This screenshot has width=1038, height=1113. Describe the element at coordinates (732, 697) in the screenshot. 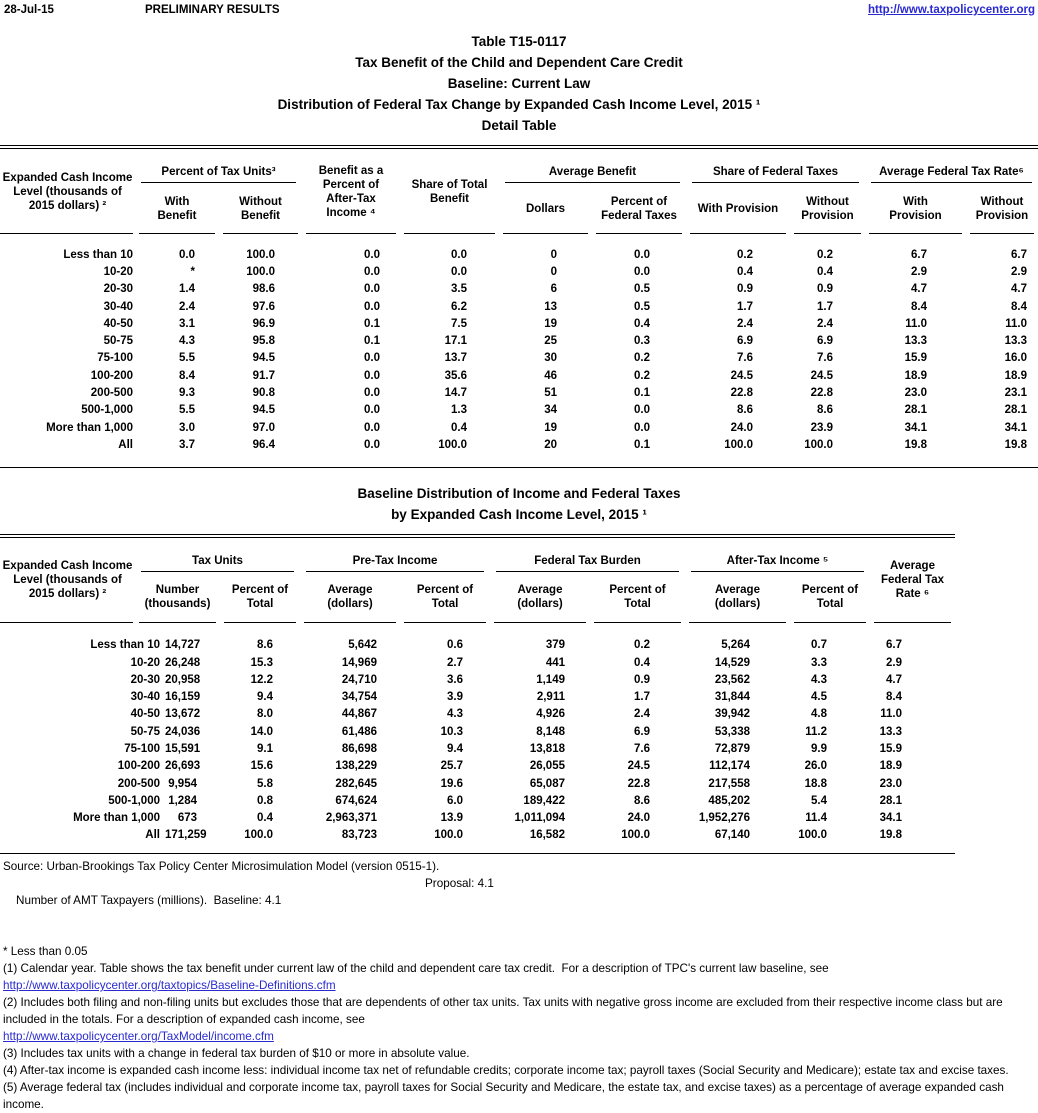

I see `data-cell: 31,844` at that location.